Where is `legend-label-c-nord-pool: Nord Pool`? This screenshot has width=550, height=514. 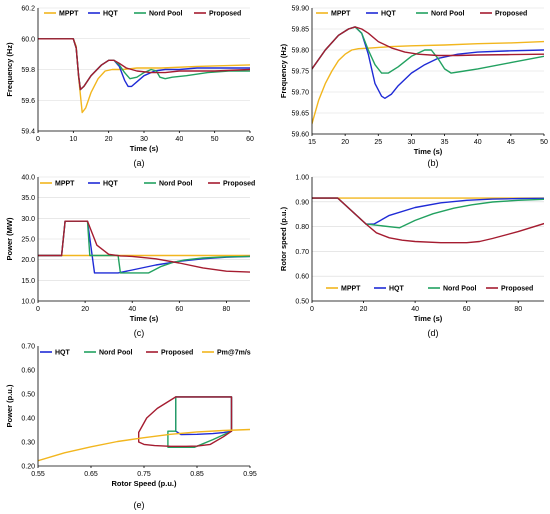
legend-label-c-nord-pool: Nord Pool is located at coordinates (175, 184).